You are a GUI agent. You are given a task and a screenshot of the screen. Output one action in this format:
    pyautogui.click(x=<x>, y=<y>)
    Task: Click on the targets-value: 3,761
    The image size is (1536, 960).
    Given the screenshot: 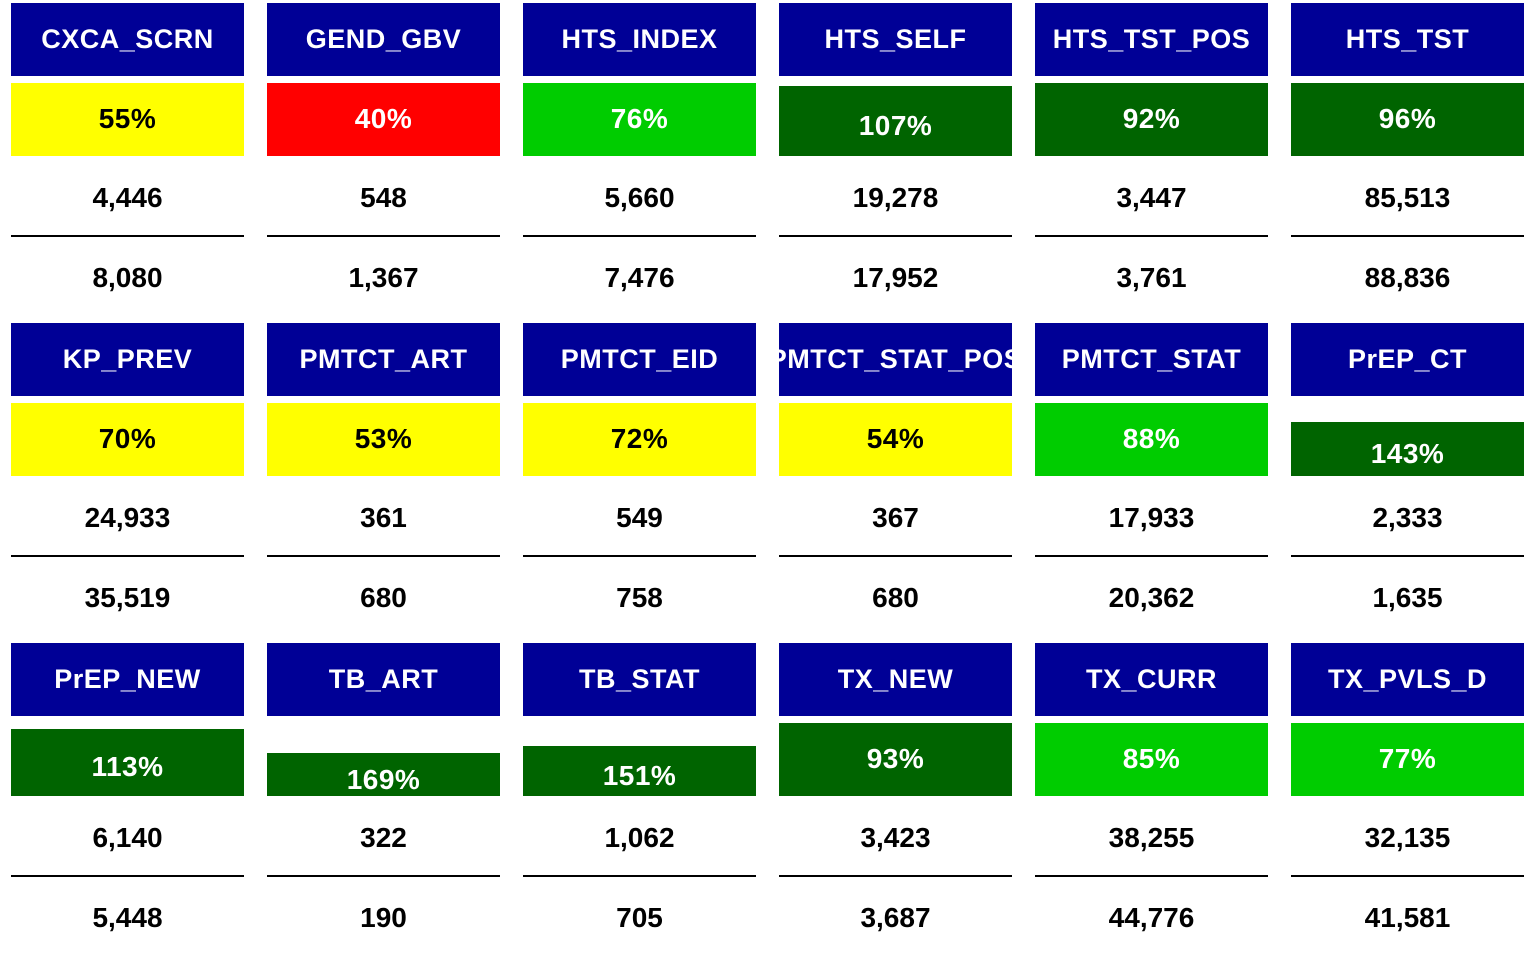 What is the action you would take?
    pyautogui.click(x=1151, y=277)
    